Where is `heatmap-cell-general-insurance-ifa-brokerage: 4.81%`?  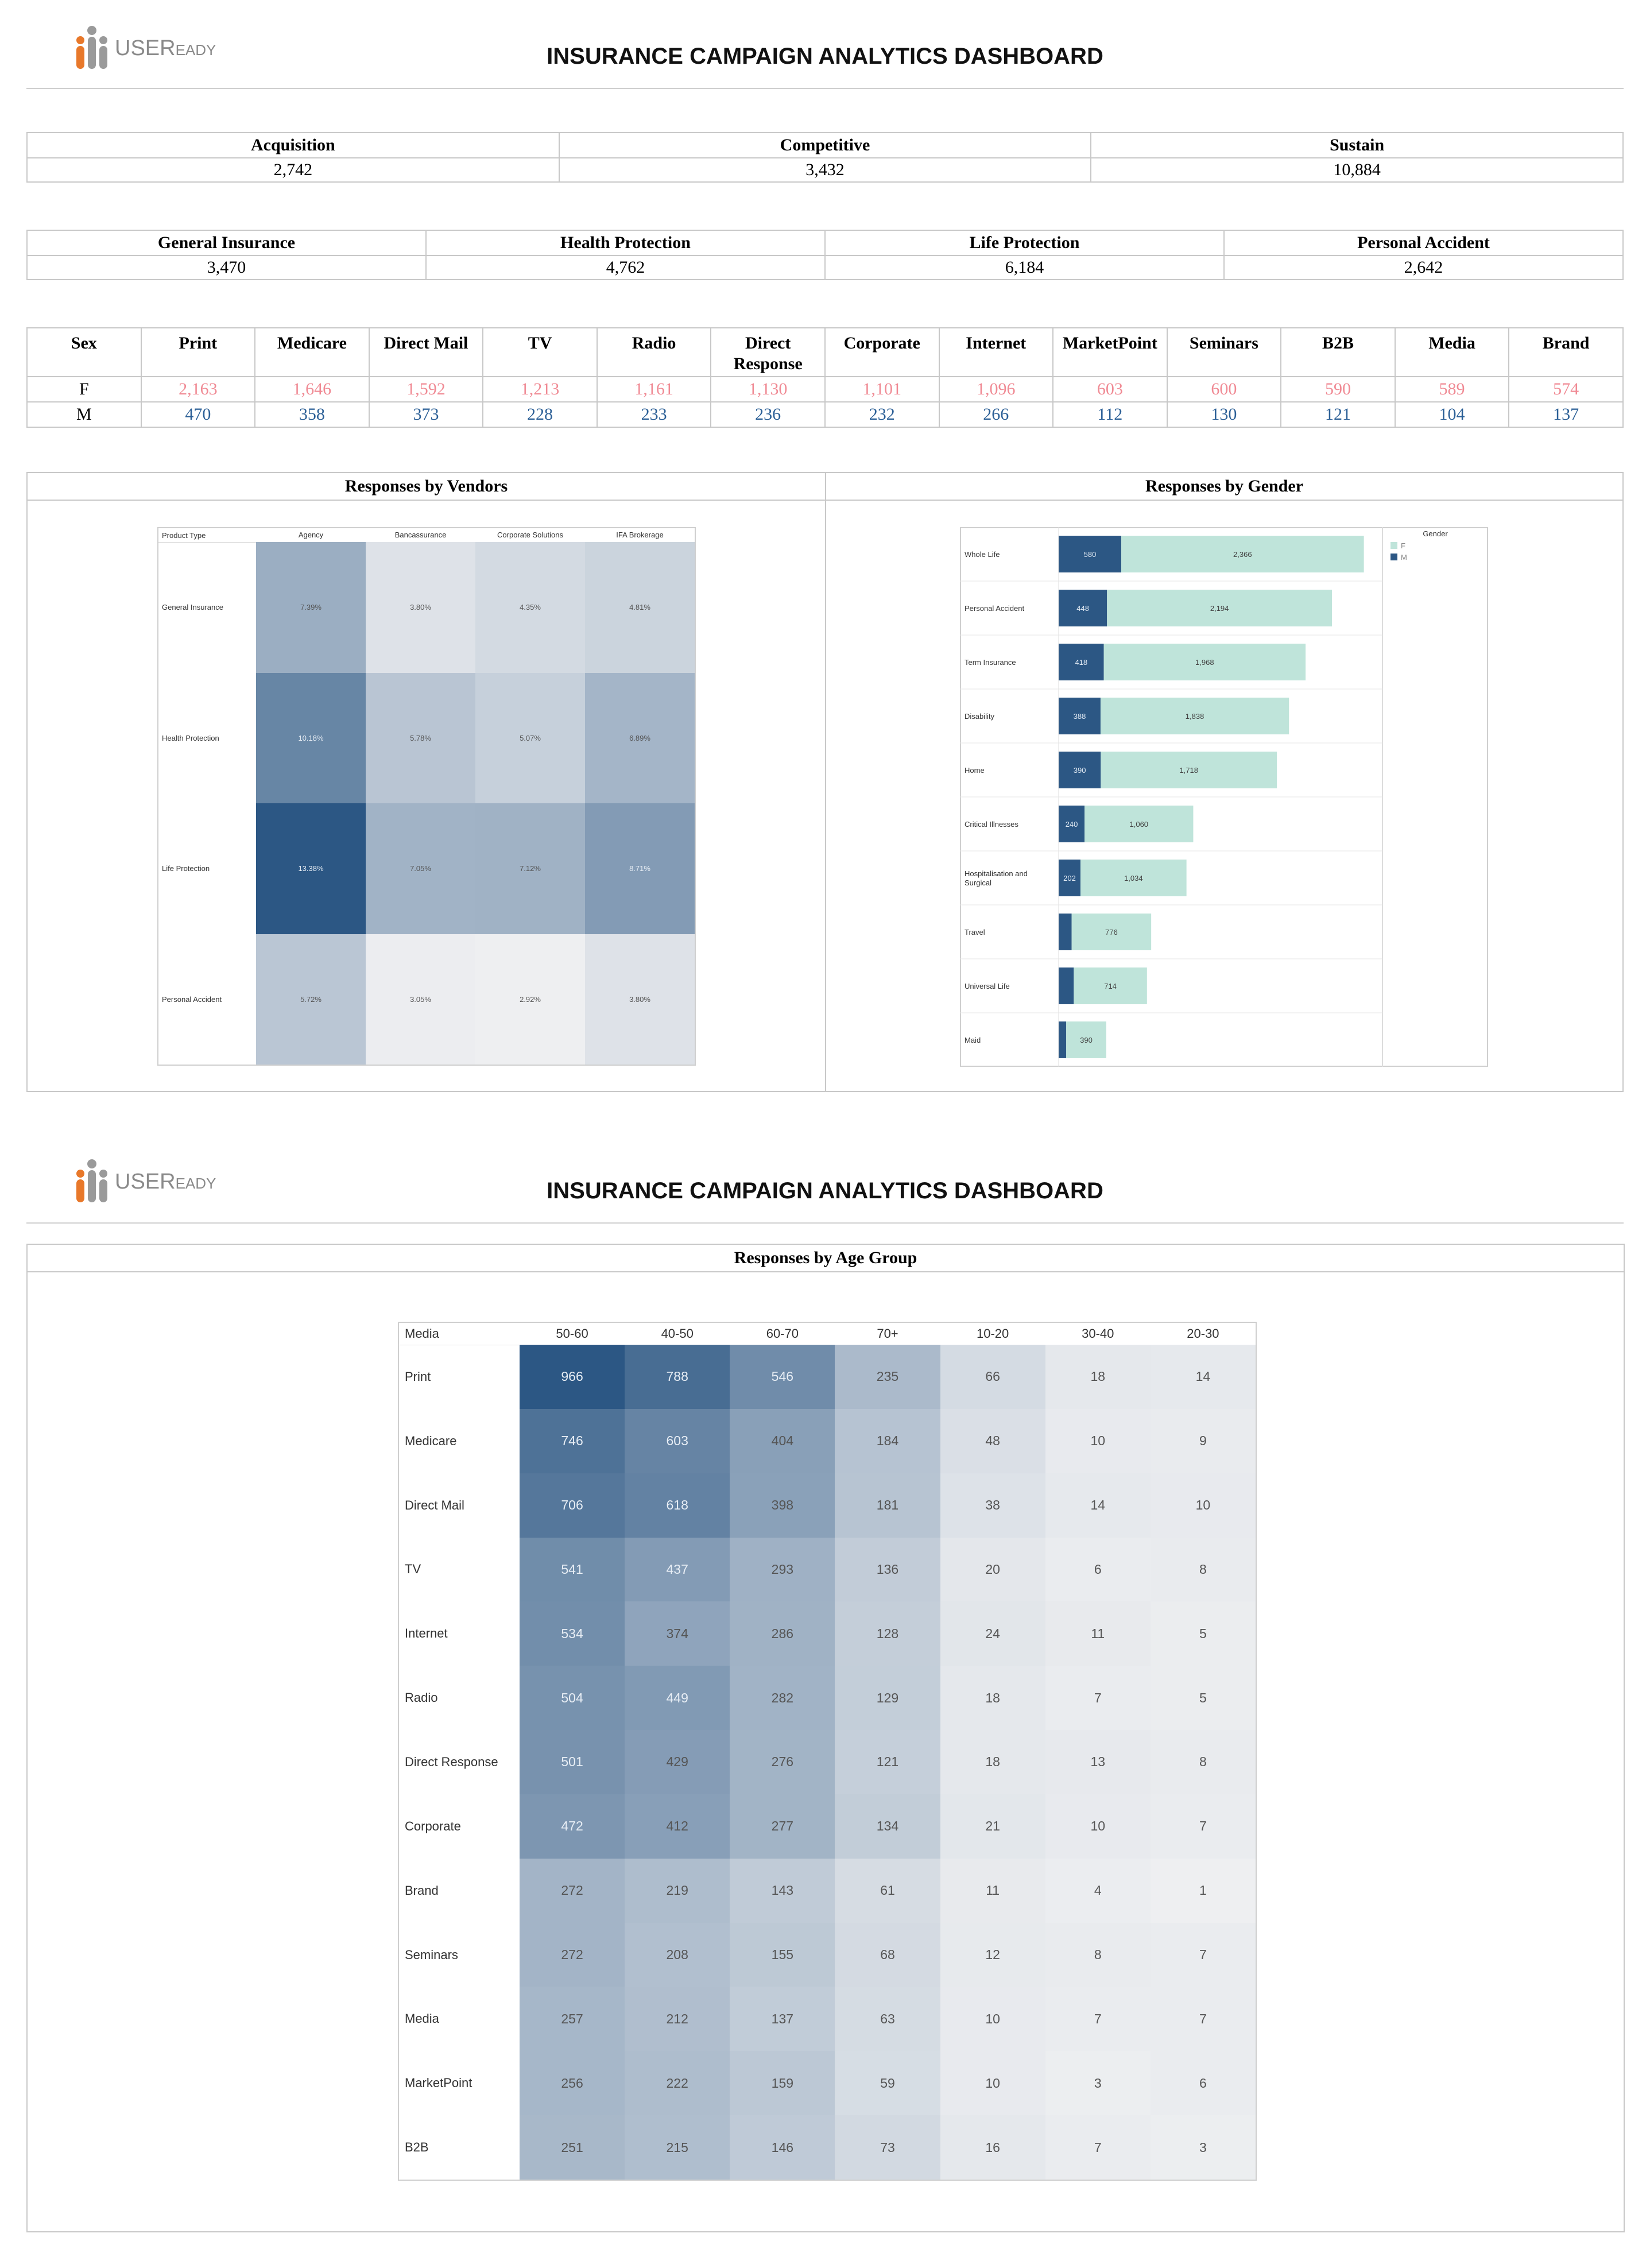
heatmap-cell-general-insurance-ifa-brokerage: 4.81% is located at coordinates (640, 607).